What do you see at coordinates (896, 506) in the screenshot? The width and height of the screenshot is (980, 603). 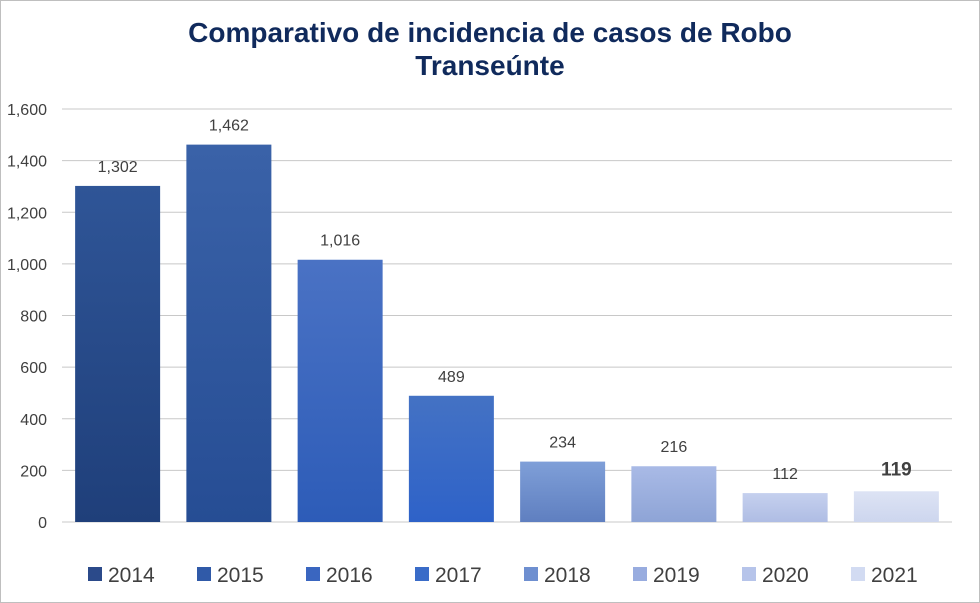 I see `bar-2021` at bounding box center [896, 506].